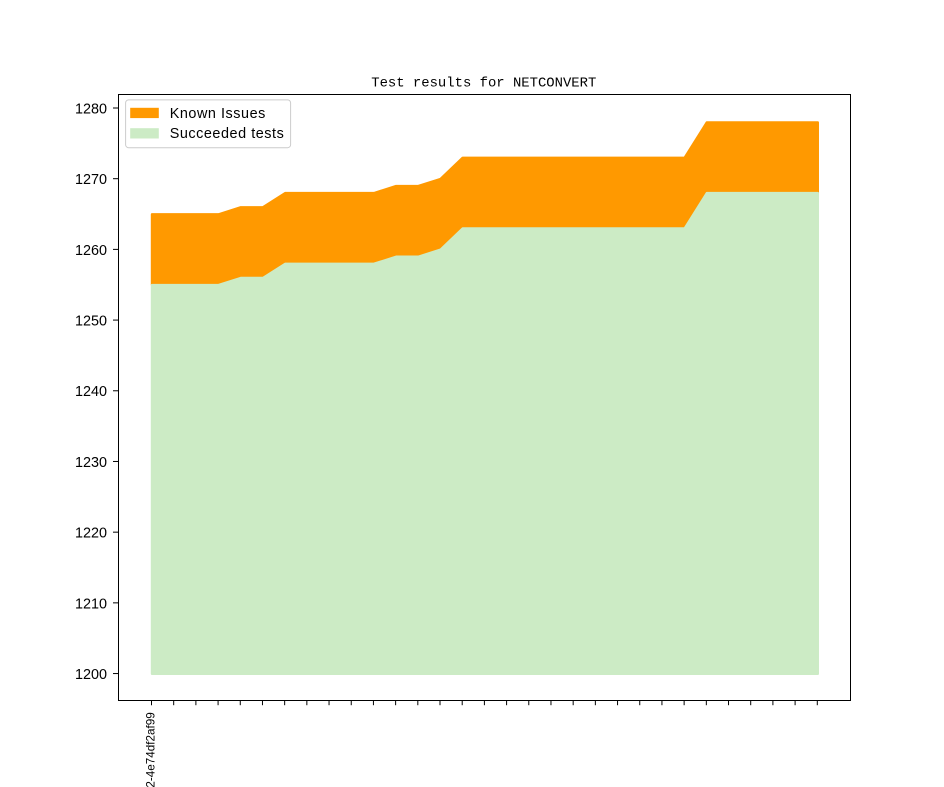 Image resolution: width=944 pixels, height=787 pixels. What do you see at coordinates (91, 604) in the screenshot?
I see `svg-text: 1210` at bounding box center [91, 604].